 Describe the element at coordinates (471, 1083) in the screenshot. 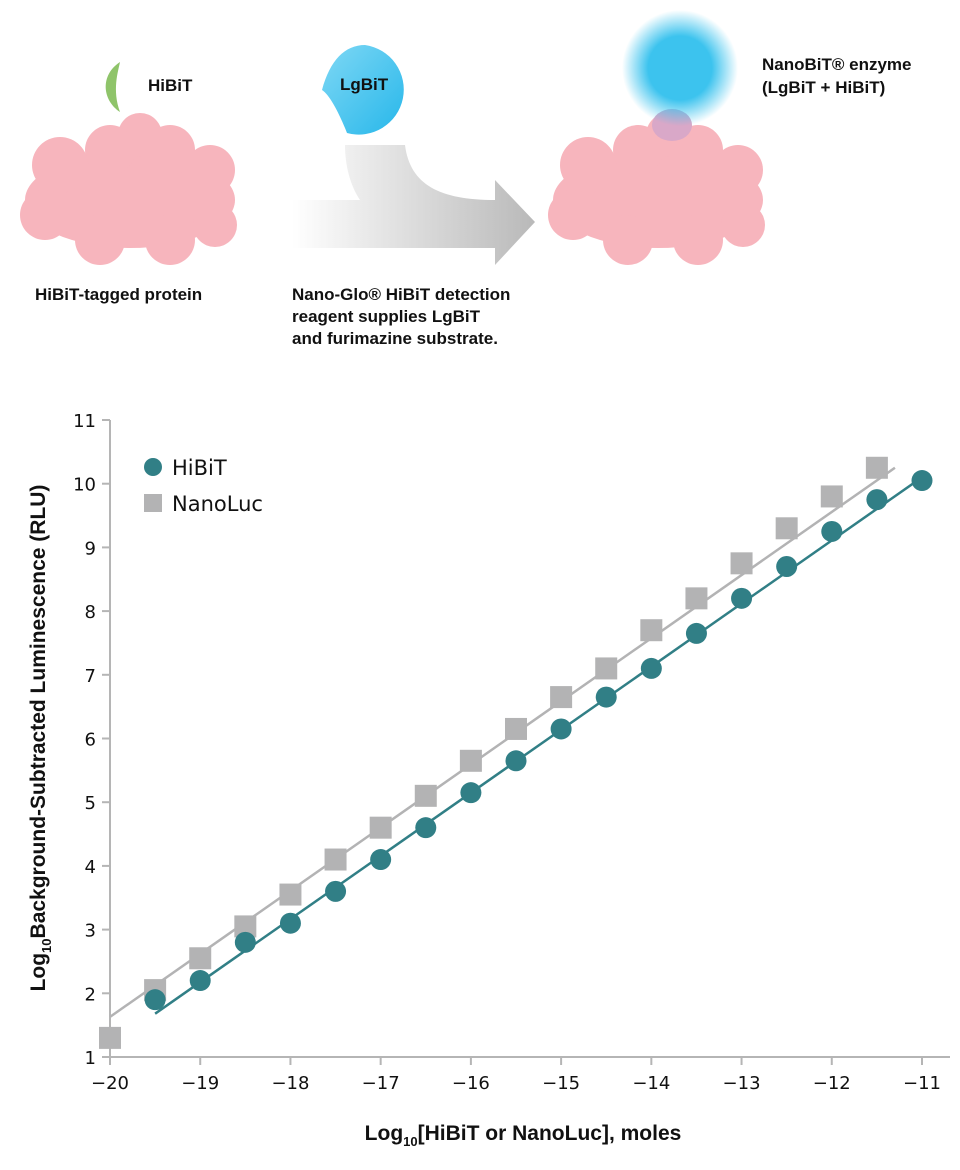

I see `x-tick-label: −16` at that location.